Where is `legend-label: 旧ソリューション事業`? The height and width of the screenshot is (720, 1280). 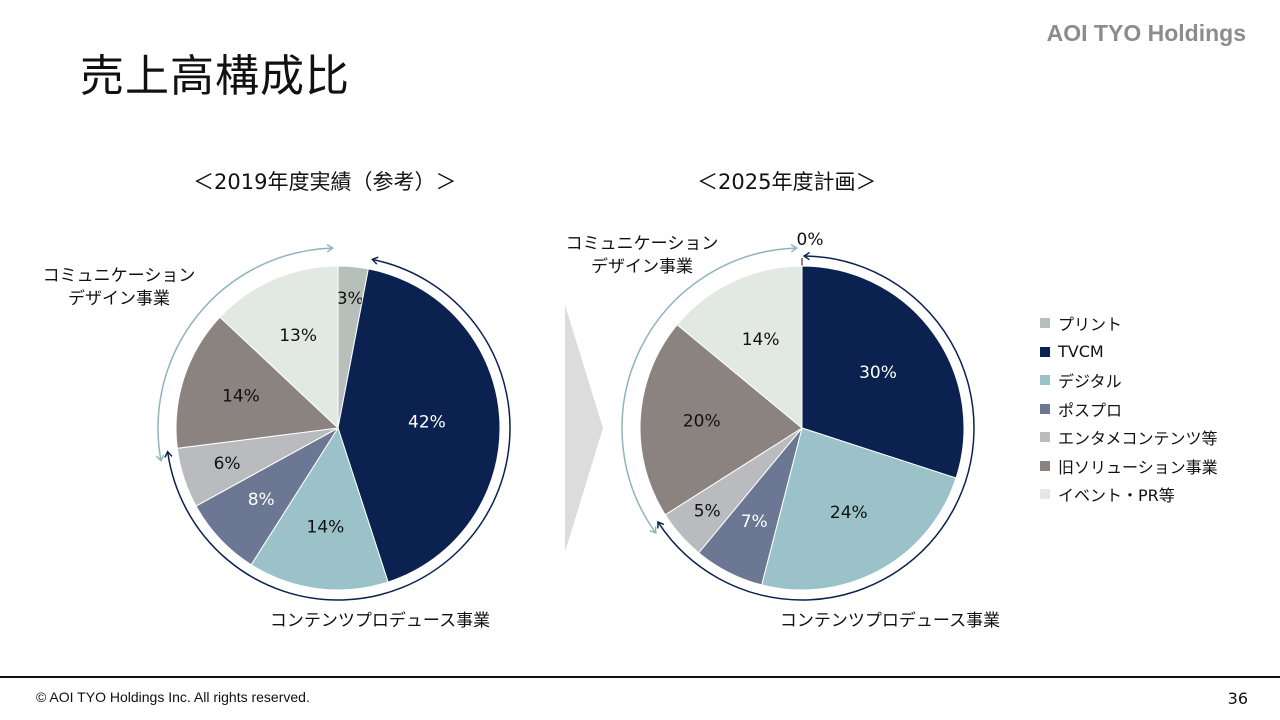 legend-label: 旧ソリューション事業 is located at coordinates (1138, 467).